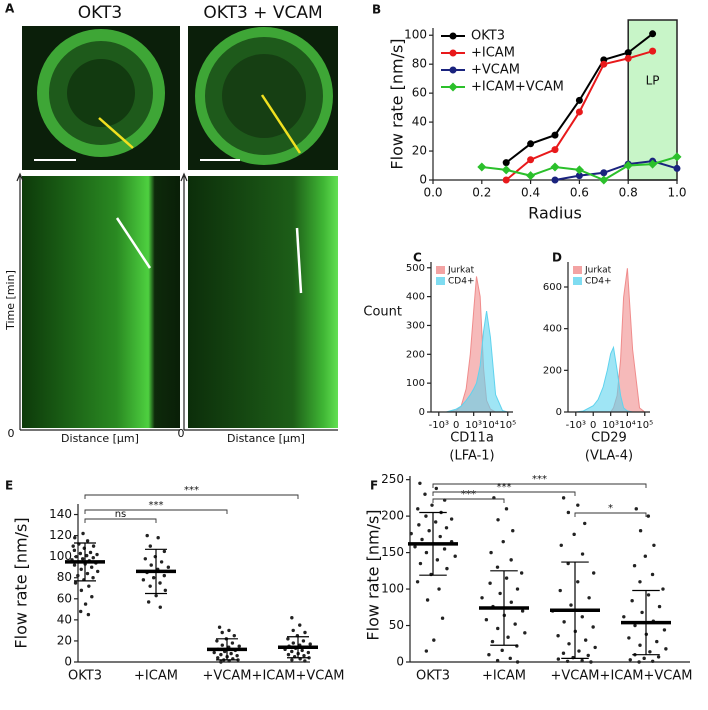 The height and width of the screenshot is (710, 708). I want to click on x-axis-label: (VLA-4), so click(609, 456).